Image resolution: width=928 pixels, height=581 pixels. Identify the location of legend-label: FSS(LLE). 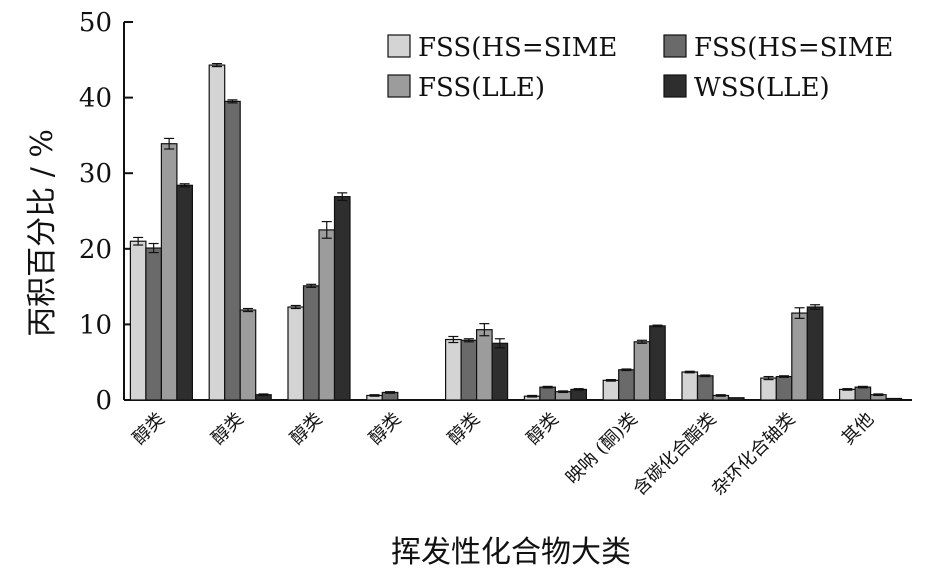
(481, 88).